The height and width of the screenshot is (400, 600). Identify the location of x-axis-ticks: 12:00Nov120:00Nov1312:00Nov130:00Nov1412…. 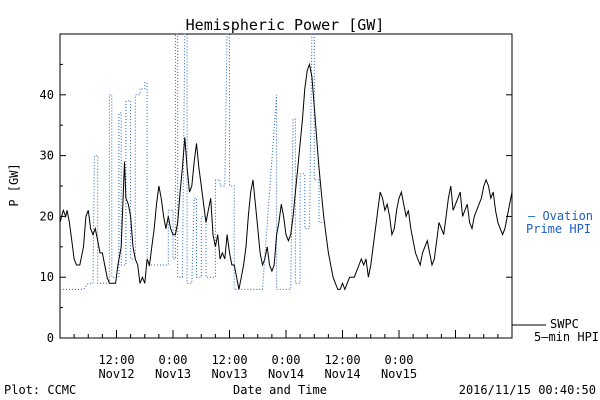
(286, 355).